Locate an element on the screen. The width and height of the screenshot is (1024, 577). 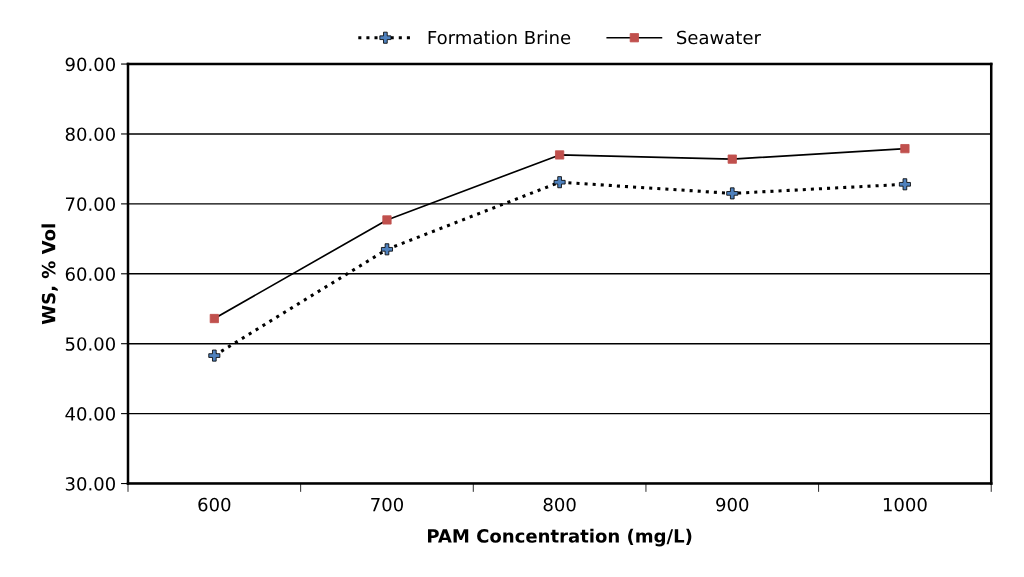
y-tick-label: 60.00 is located at coordinates (90, 274).